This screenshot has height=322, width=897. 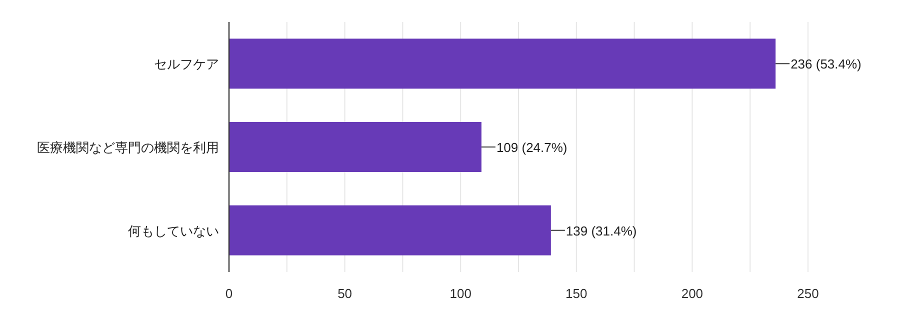 I want to click on x-tick-label: 50, so click(x=345, y=293).